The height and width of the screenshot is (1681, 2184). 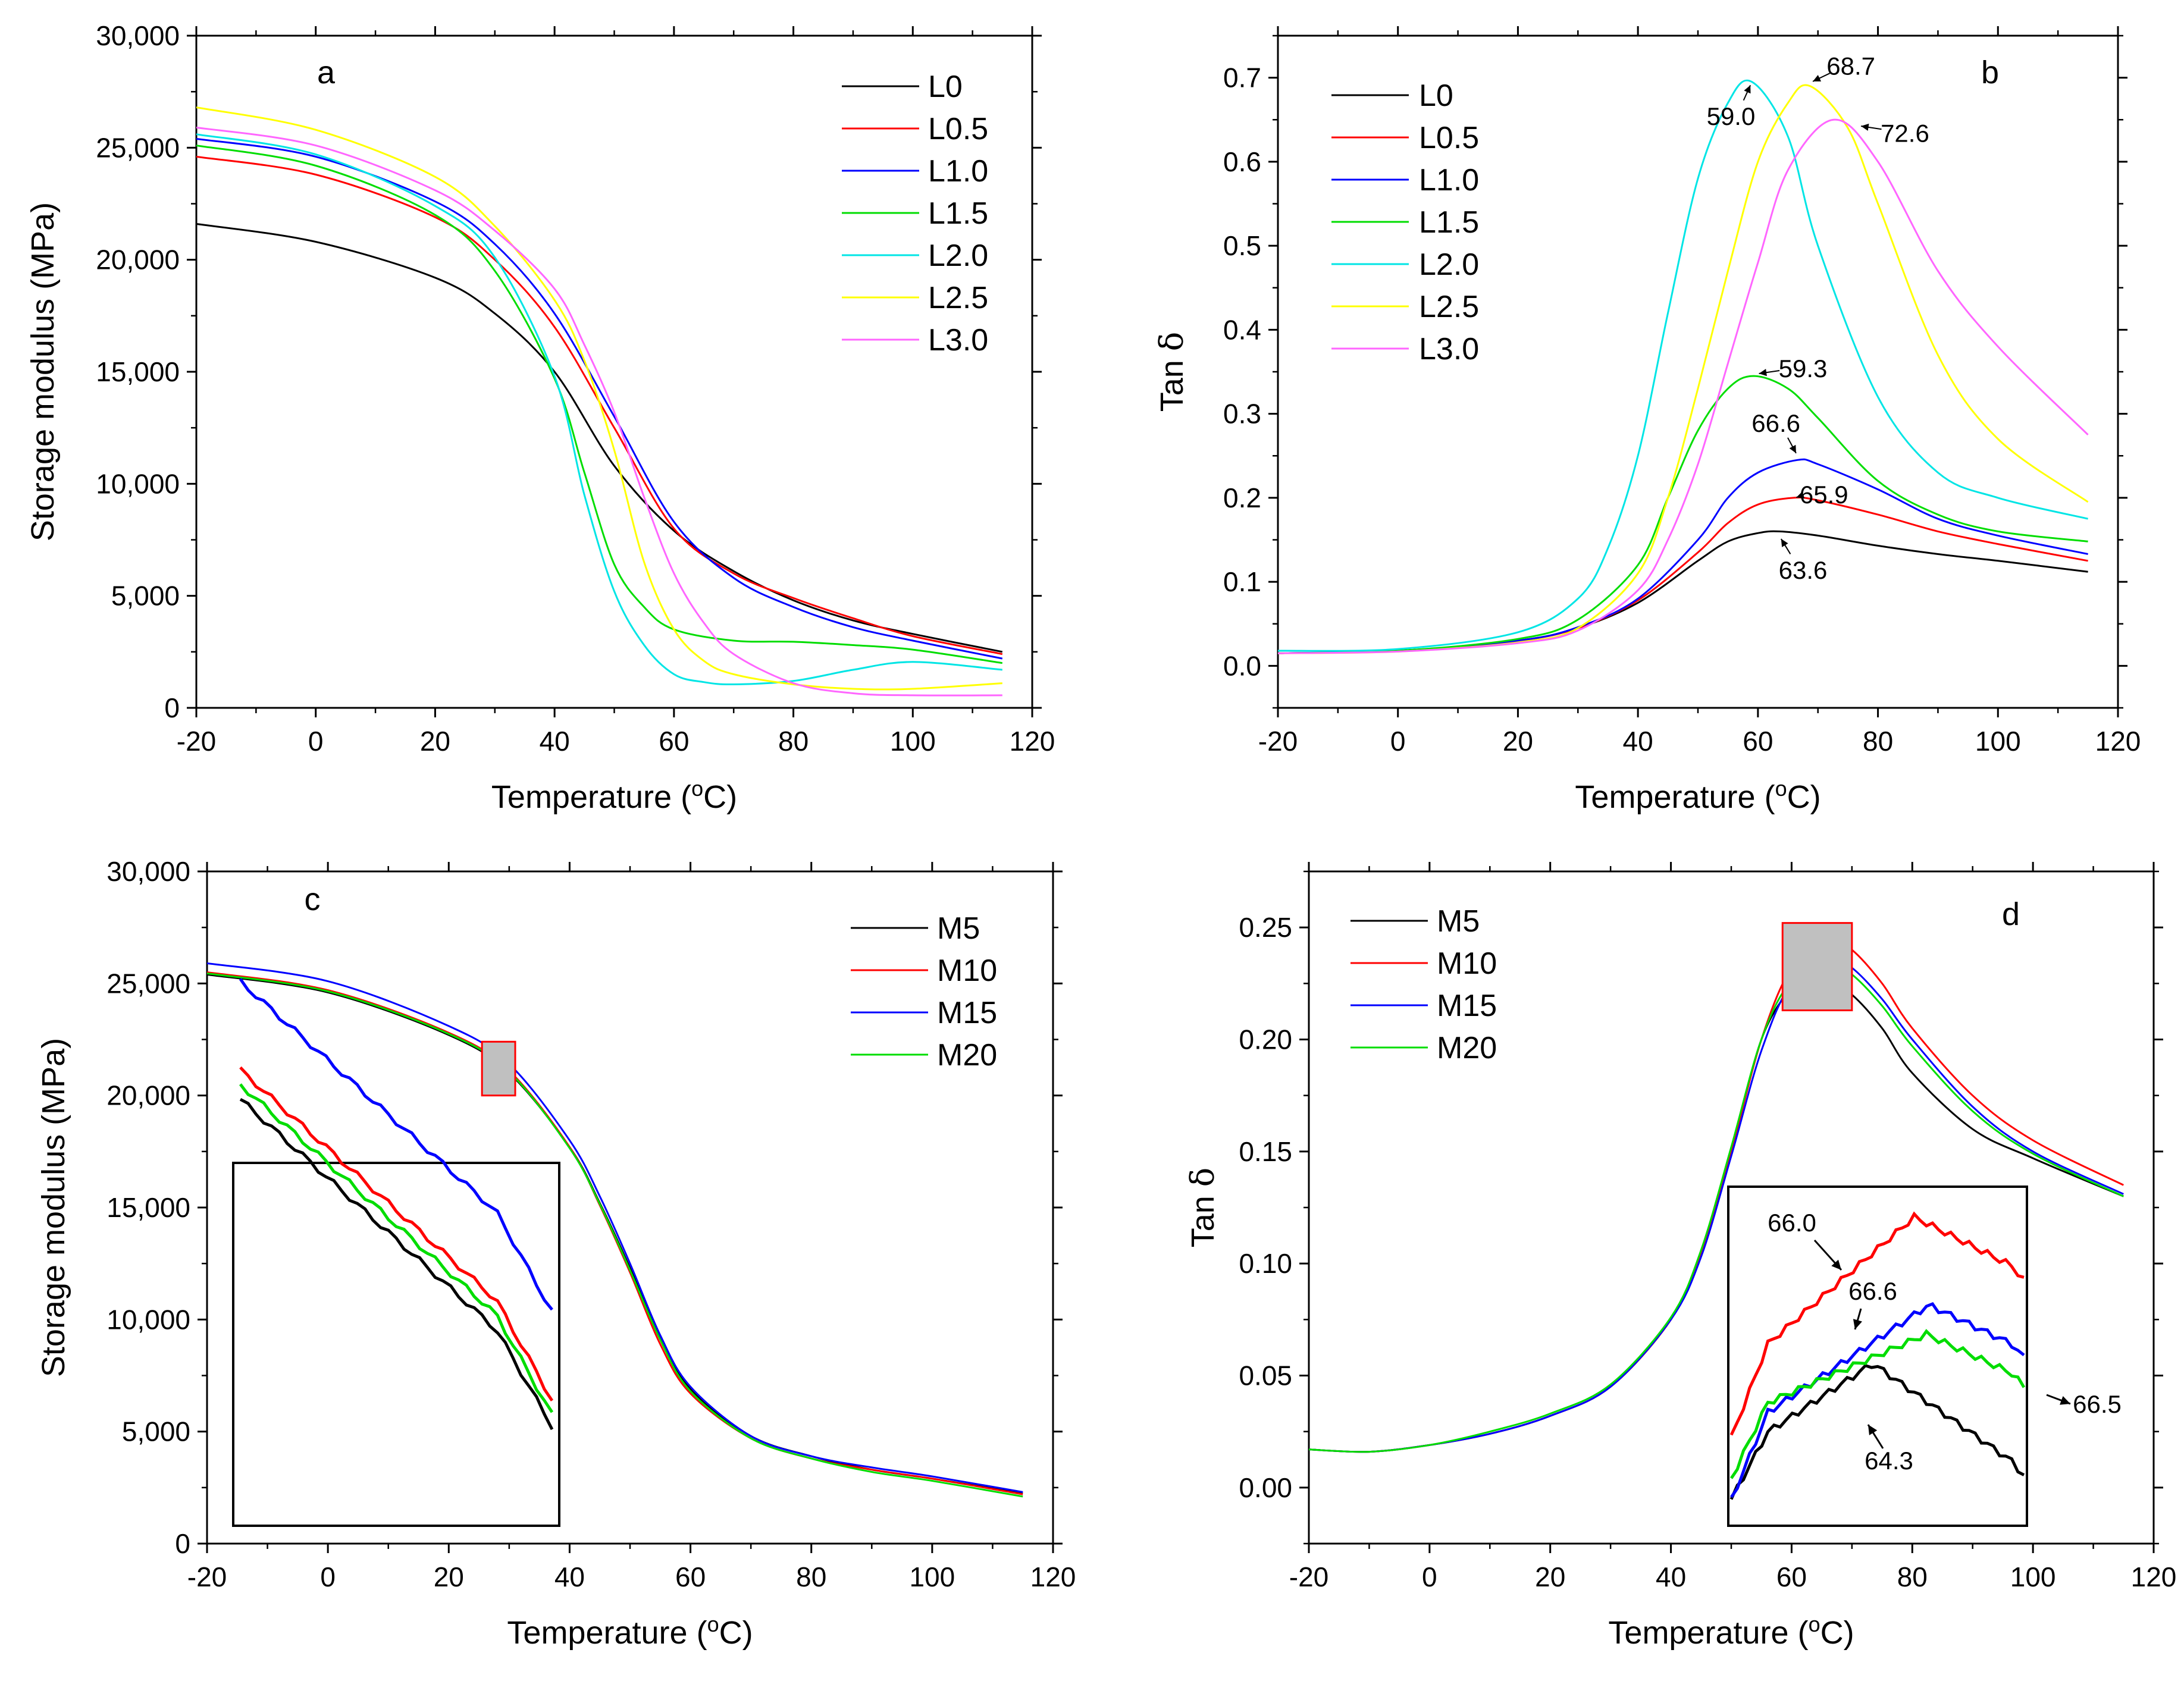 What do you see at coordinates (1803, 368) in the screenshot?
I see `peak-annotation: 59.3` at bounding box center [1803, 368].